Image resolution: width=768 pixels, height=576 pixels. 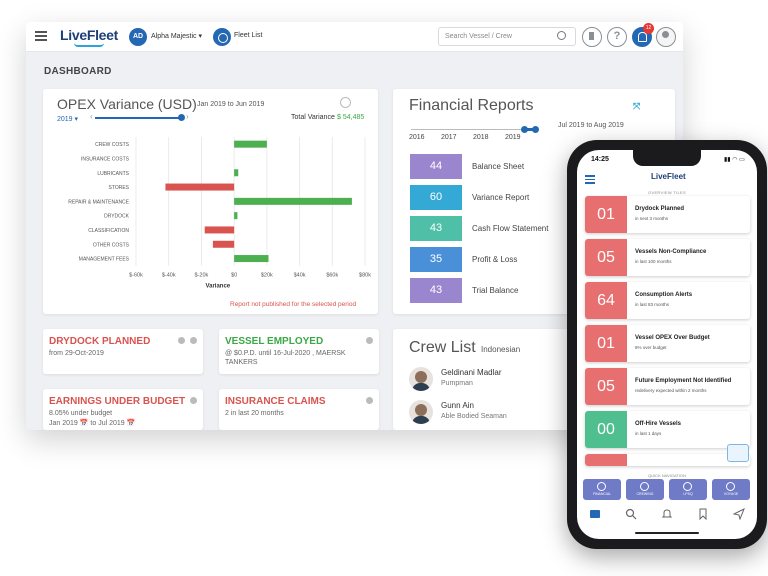 I want to click on slider-handle-start, so click(x=524, y=129).